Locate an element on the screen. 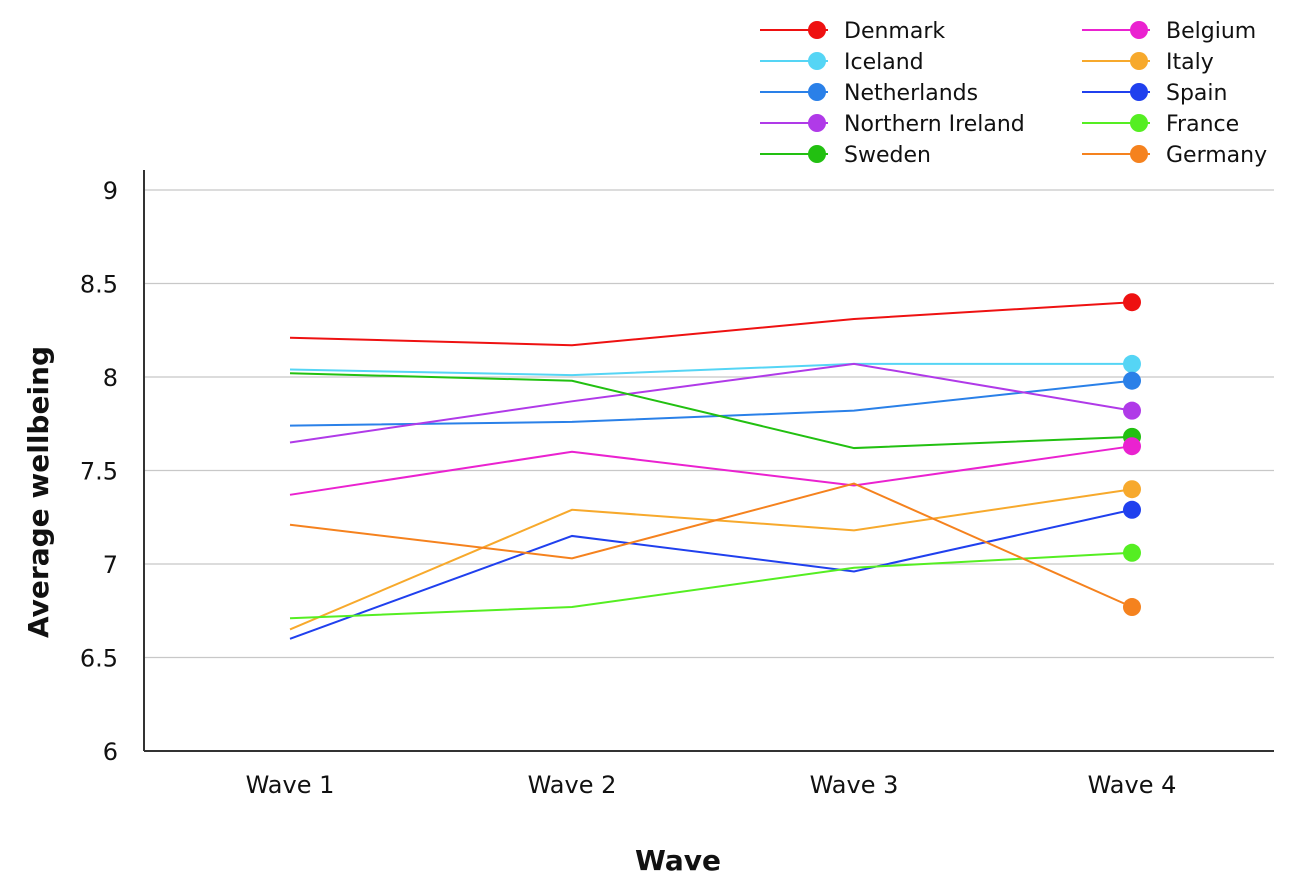 This screenshot has width=1299, height=896. legend-item: Germany is located at coordinates (1174, 155).